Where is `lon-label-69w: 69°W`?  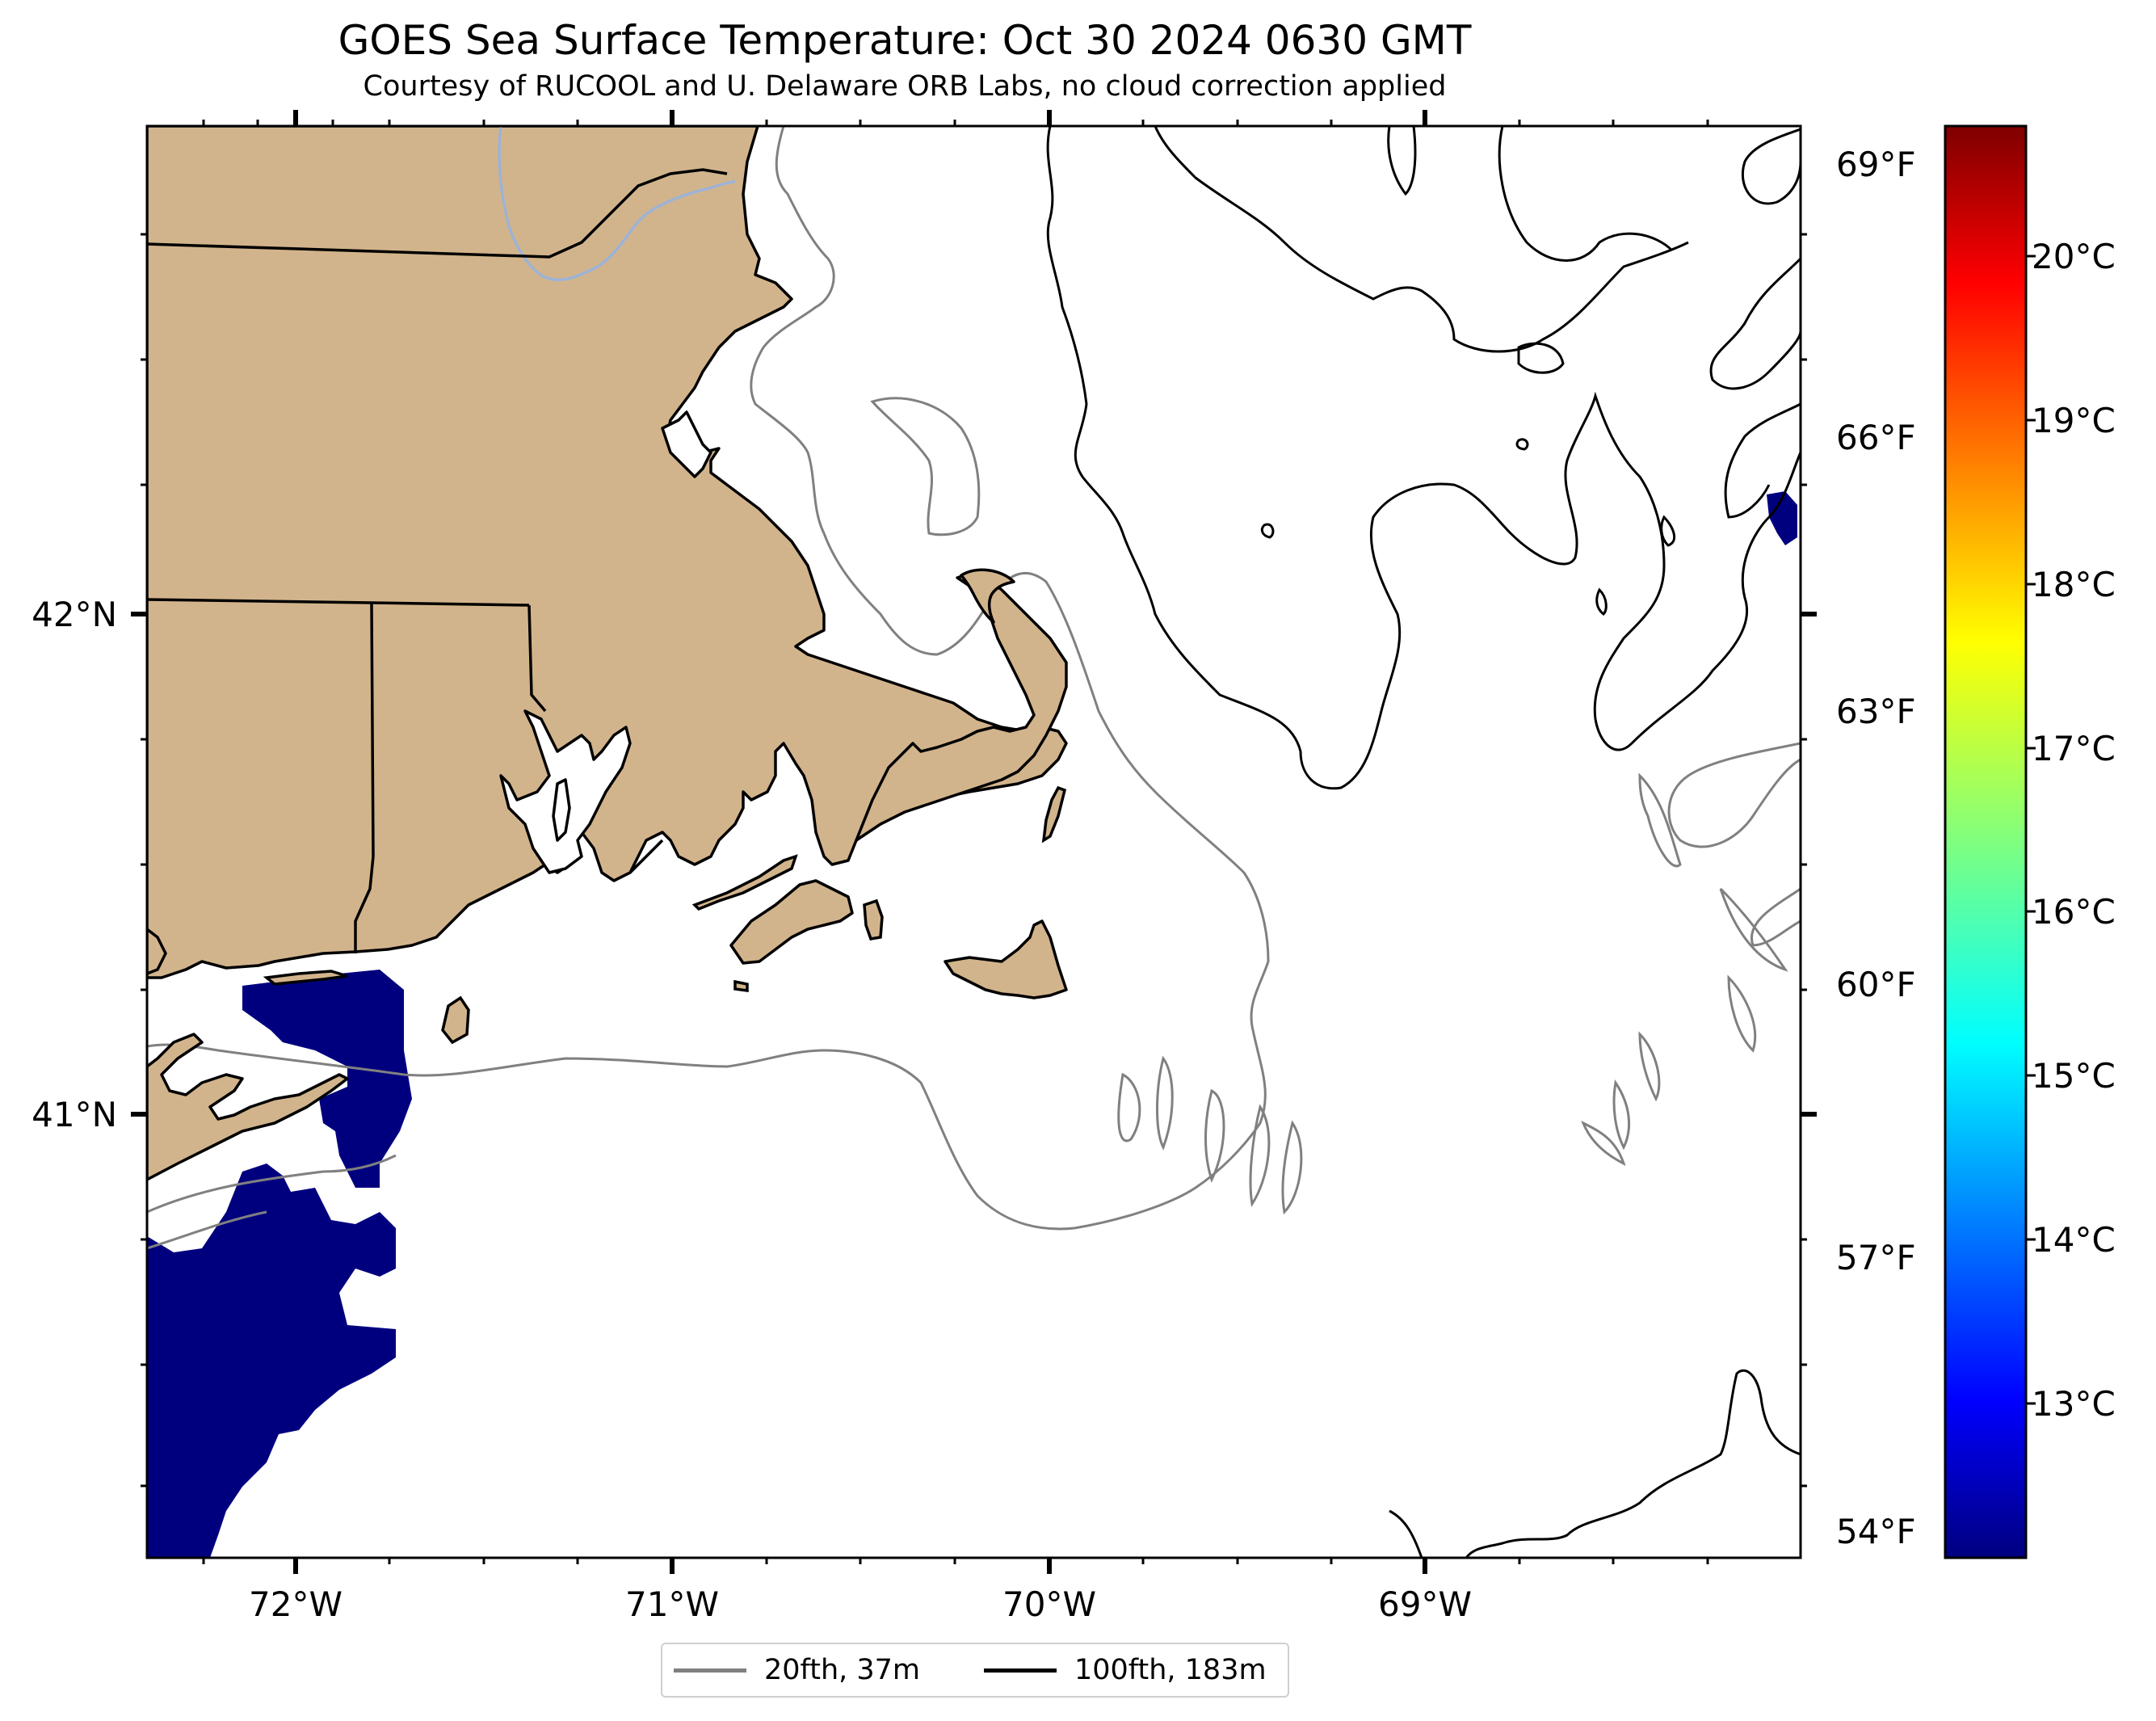 lon-label-69w: 69°W is located at coordinates (1425, 1604).